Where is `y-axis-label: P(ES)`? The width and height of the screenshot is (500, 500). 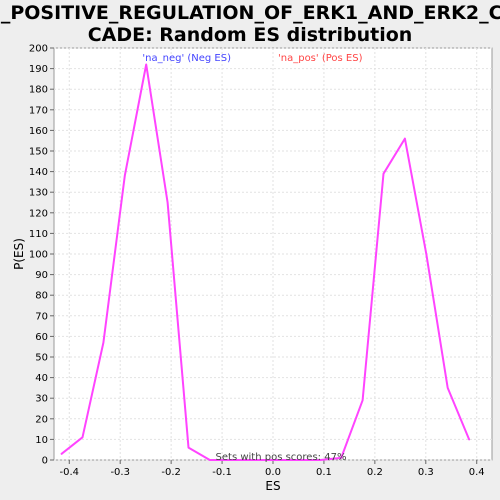
y-axis-label: P(ES) is located at coordinates (19, 254).